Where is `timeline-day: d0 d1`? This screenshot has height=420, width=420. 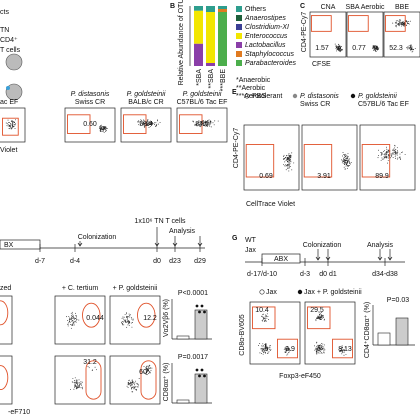 timeline-day: d0 d1 is located at coordinates (328, 274).